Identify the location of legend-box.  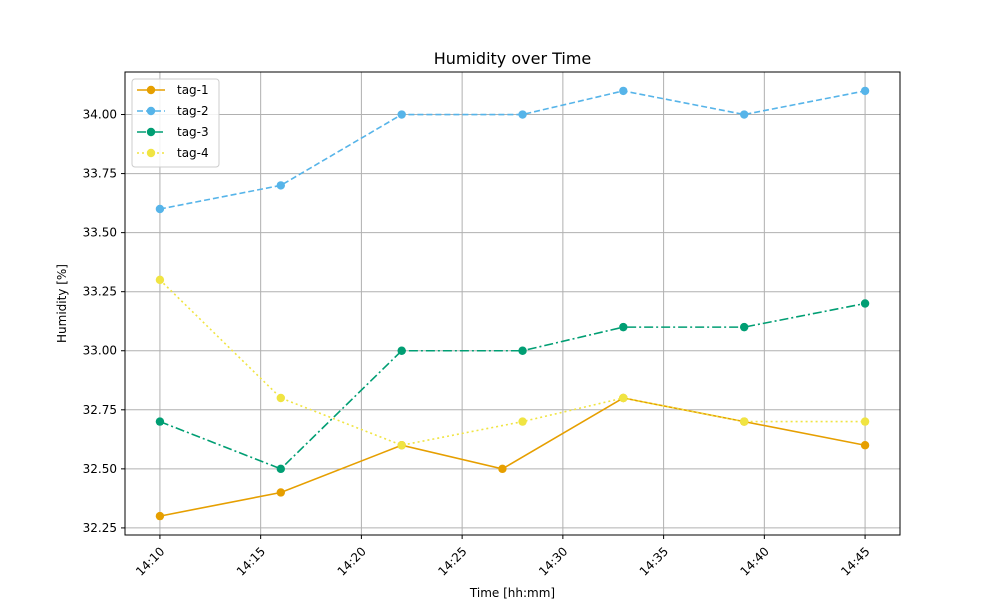
(175, 123).